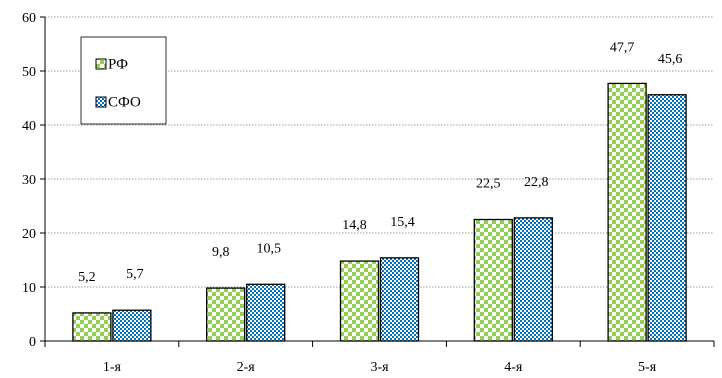 This screenshot has width=722, height=378. I want to click on y-tick-label: 40, so click(29, 126).